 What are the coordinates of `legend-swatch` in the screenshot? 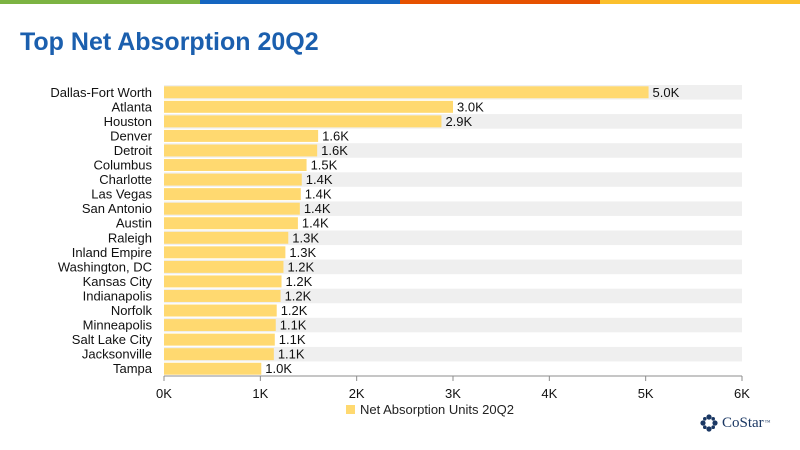 It's located at (350, 409).